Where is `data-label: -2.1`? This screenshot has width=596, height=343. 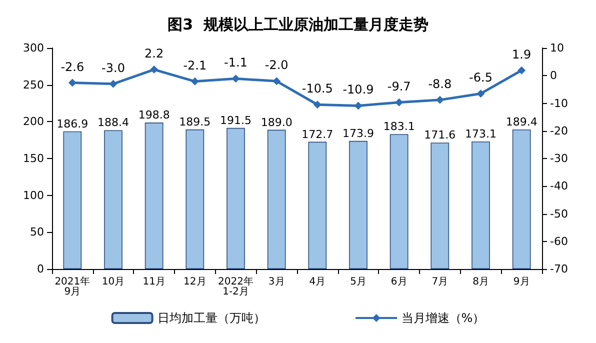
data-label: -2.1 is located at coordinates (195, 65).